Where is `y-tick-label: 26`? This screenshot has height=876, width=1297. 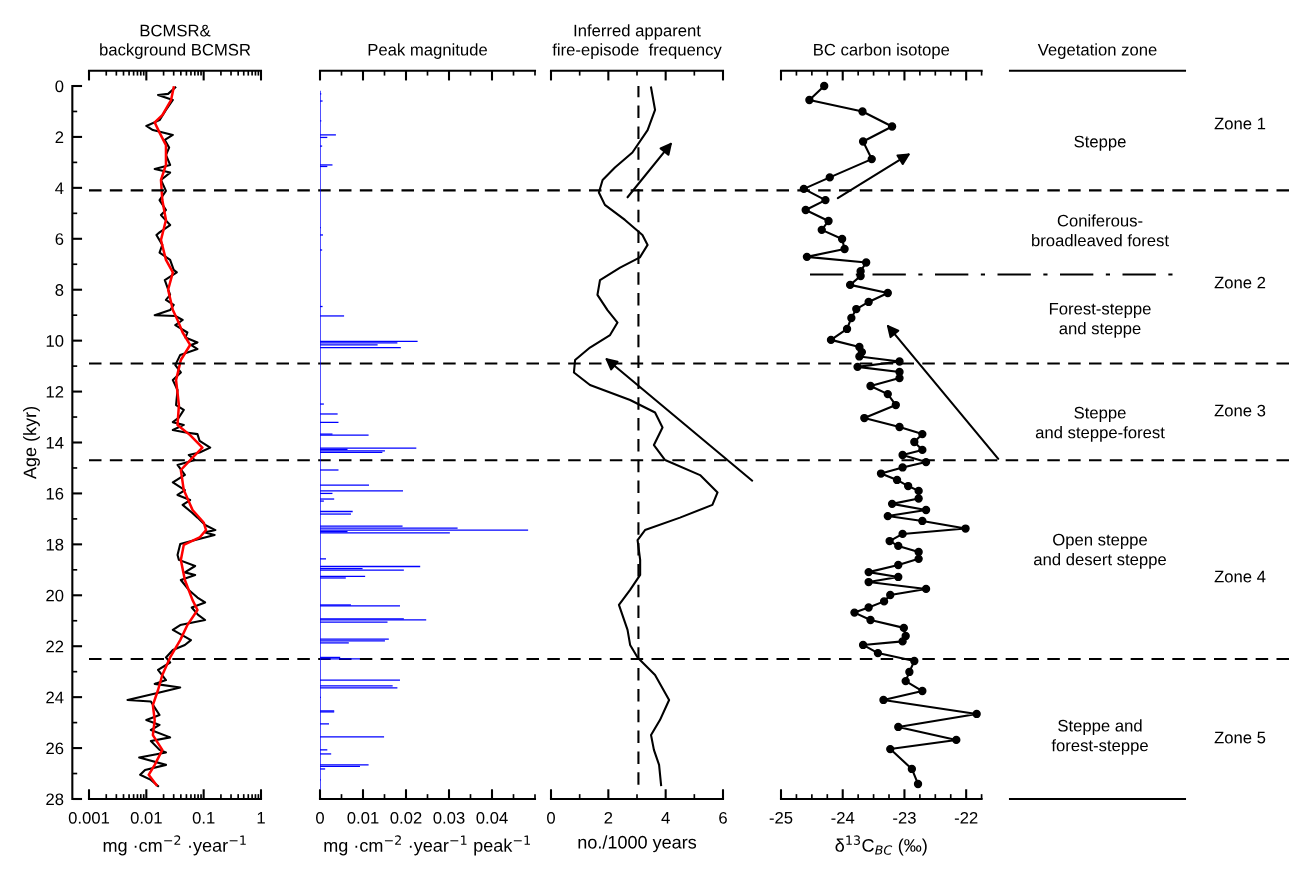 y-tick-label: 26 is located at coordinates (55, 748).